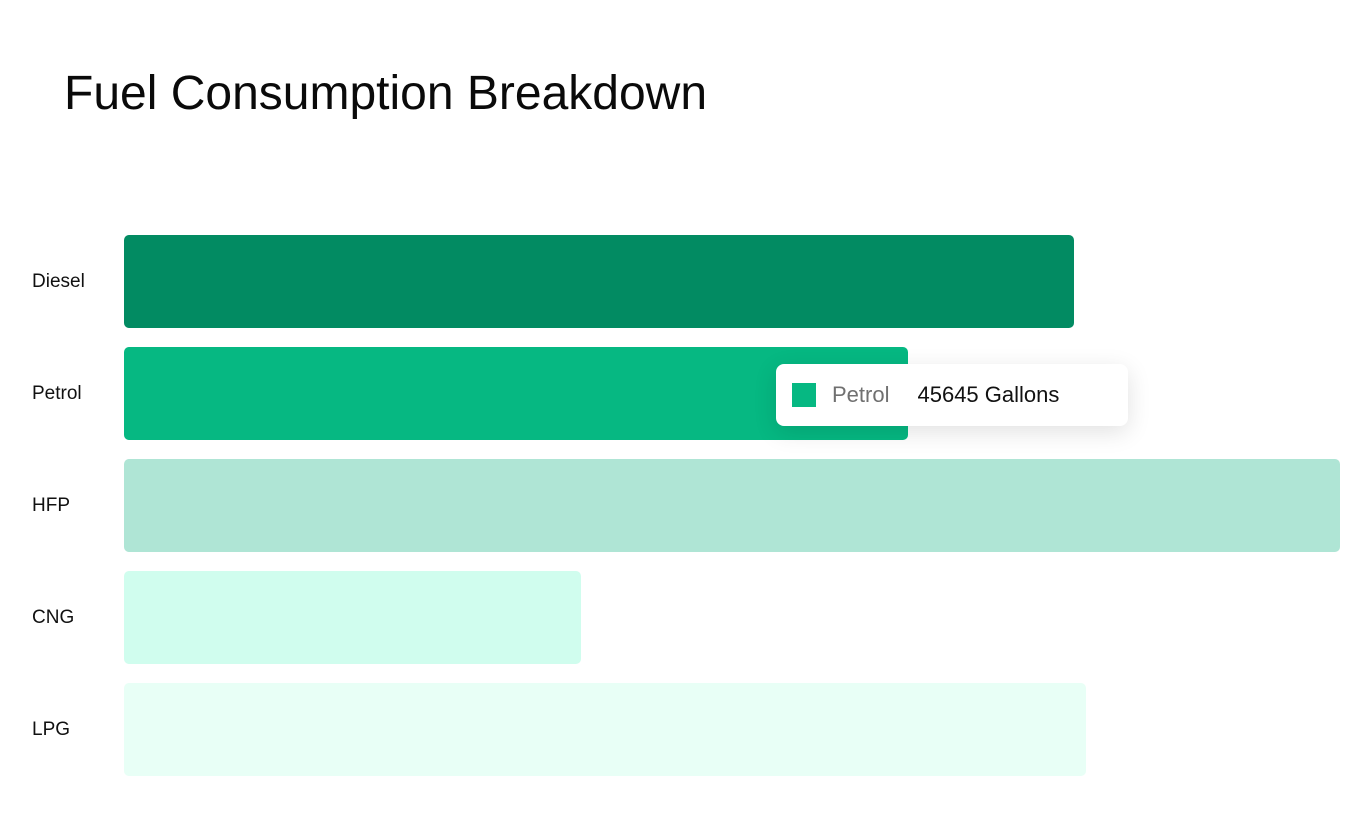 This screenshot has height=817, width=1372. What do you see at coordinates (804, 395) in the screenshot?
I see `tooltip-swatch` at bounding box center [804, 395].